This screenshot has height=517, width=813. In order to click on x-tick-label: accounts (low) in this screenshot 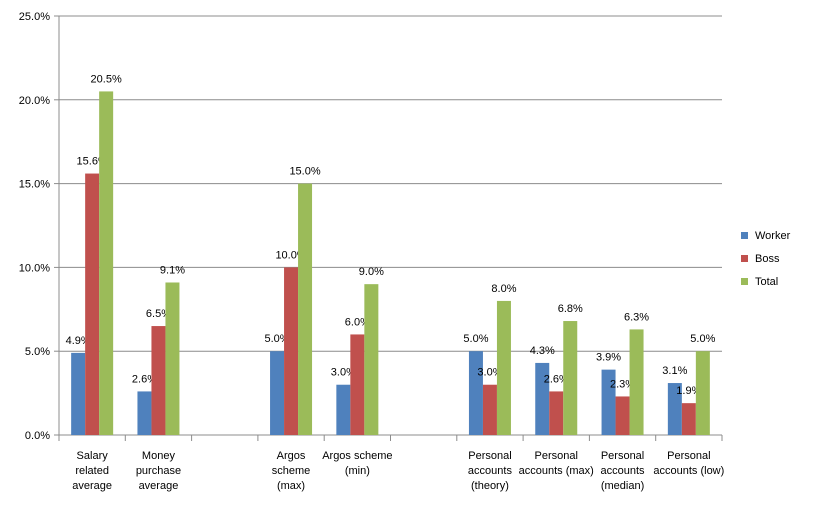, I will do `click(688, 471)`.